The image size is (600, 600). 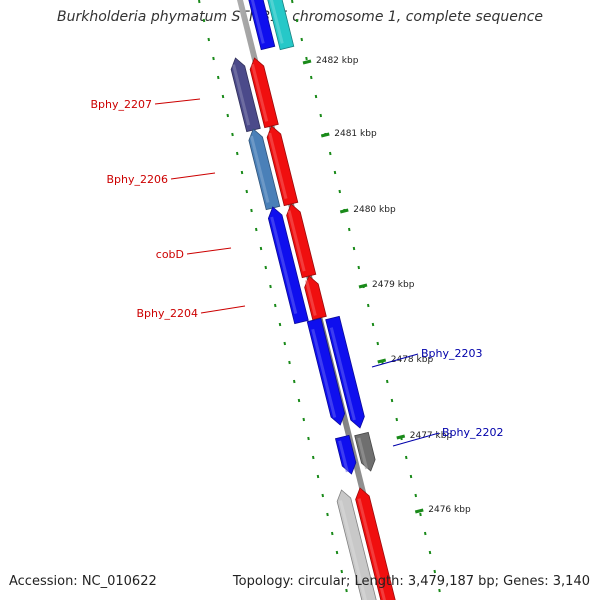 I want to click on gene-arrow-bphy-2203-b, so click(x=345, y=372).